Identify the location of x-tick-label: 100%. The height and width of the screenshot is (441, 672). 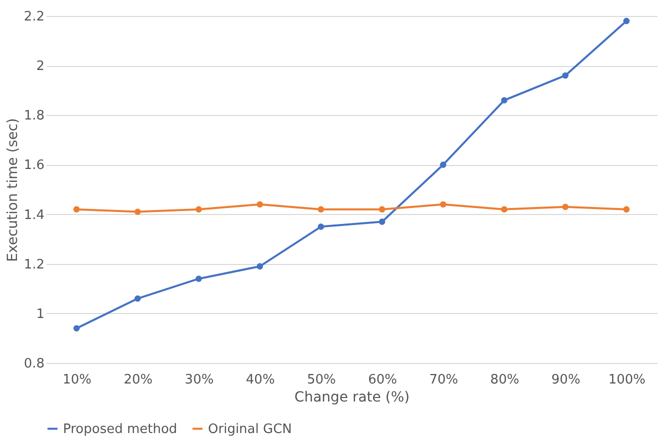
(627, 380).